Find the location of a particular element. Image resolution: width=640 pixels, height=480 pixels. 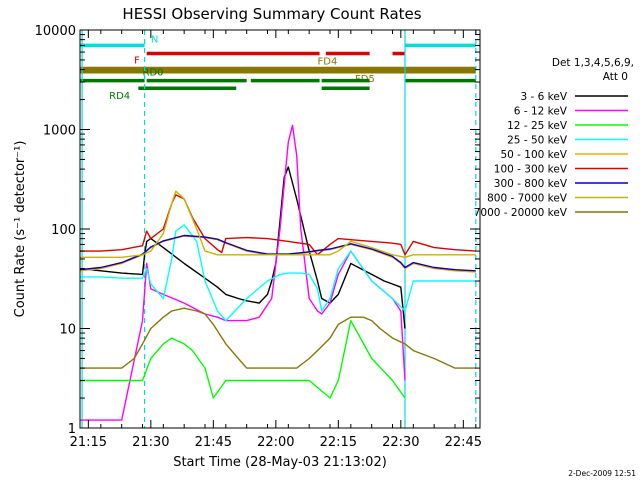

y-axis-label: Count Rate (s⁻¹ detector⁻¹) is located at coordinates (20, 229).